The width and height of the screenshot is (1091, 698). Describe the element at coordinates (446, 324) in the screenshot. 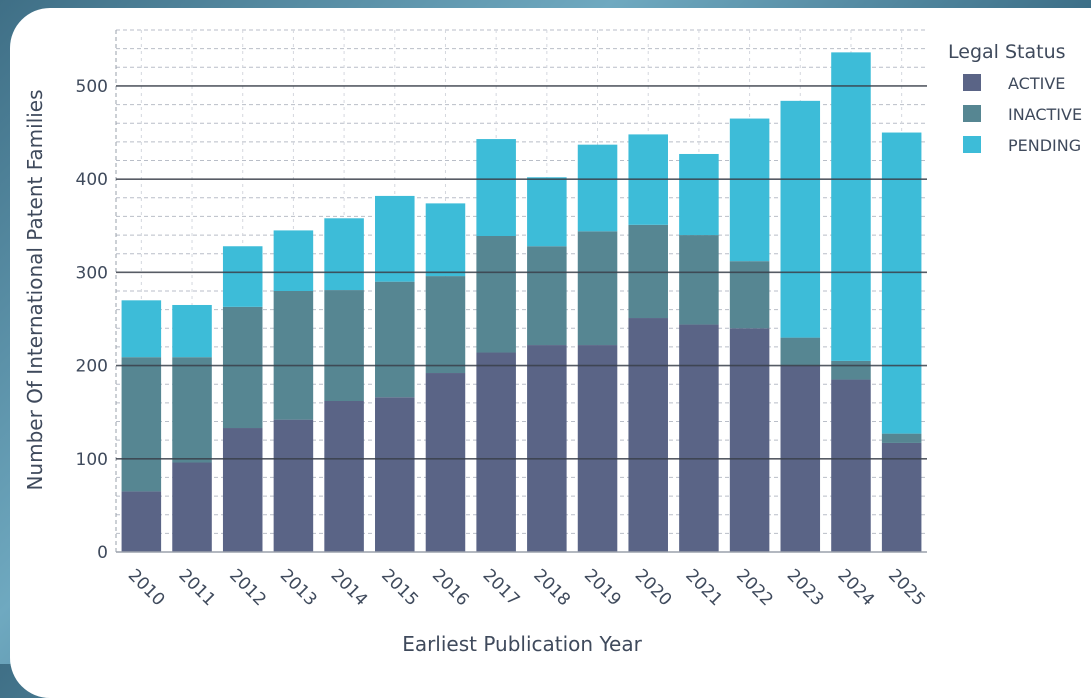

I see `bar-inactive-2016` at that location.